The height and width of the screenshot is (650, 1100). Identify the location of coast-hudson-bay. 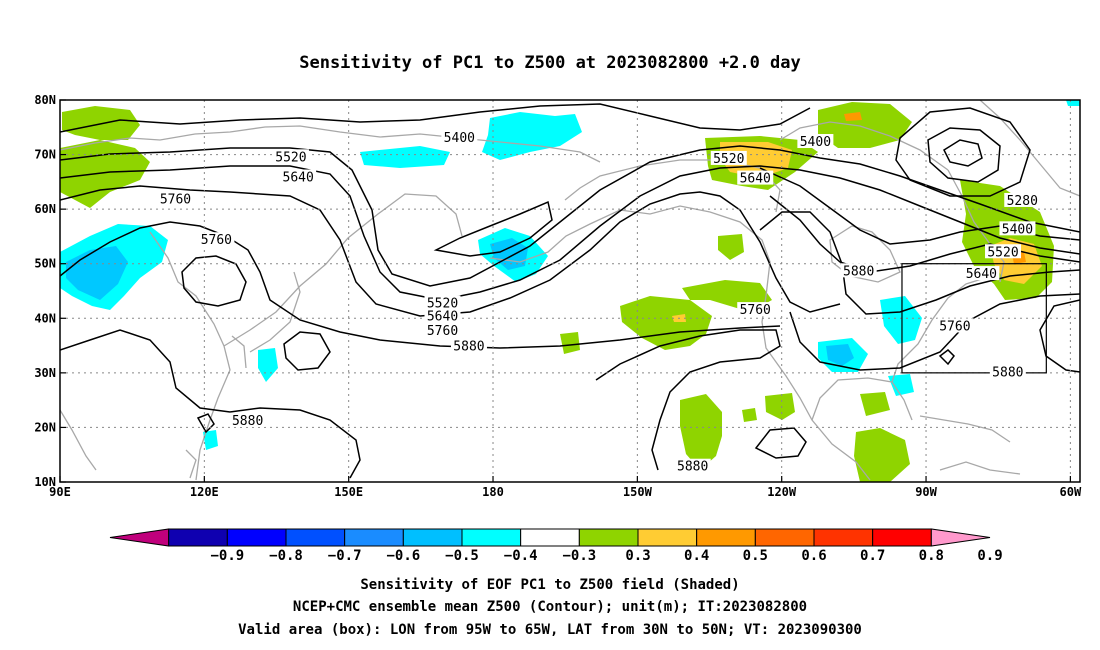
(865, 254).